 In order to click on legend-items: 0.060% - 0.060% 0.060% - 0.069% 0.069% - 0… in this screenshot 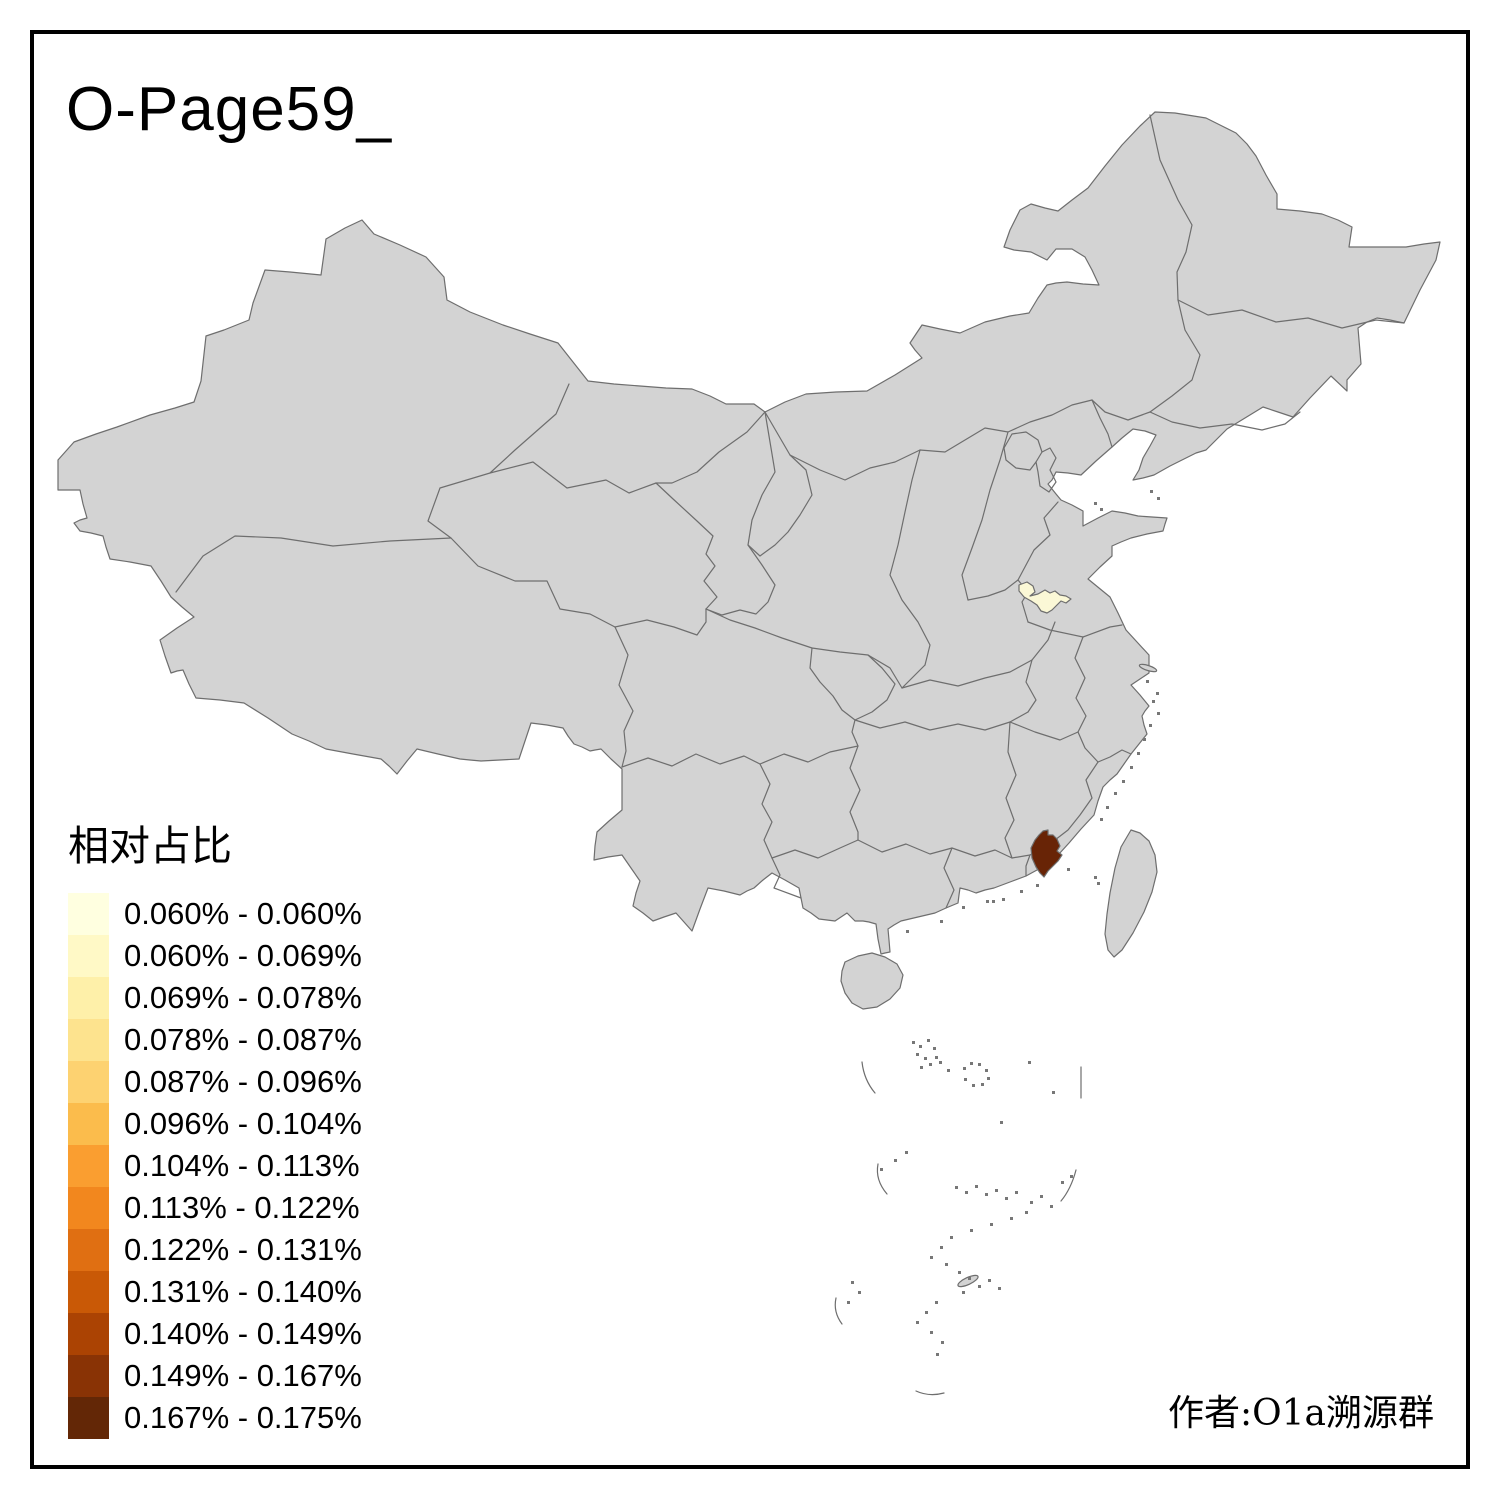, I will do `click(215, 1166)`.